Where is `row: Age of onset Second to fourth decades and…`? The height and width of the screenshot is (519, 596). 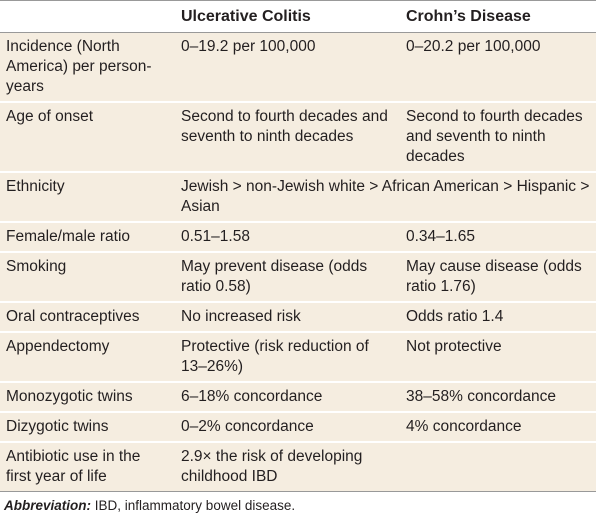
row: Age of onset Second to fourth decades and… is located at coordinates (298, 137).